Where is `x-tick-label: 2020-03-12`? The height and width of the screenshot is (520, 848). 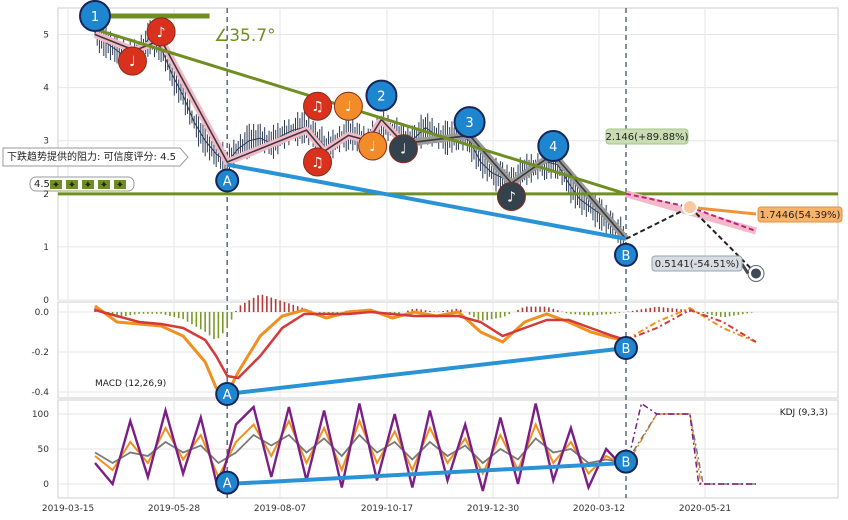
x-tick-label: 2020-03-12 is located at coordinates (599, 509).